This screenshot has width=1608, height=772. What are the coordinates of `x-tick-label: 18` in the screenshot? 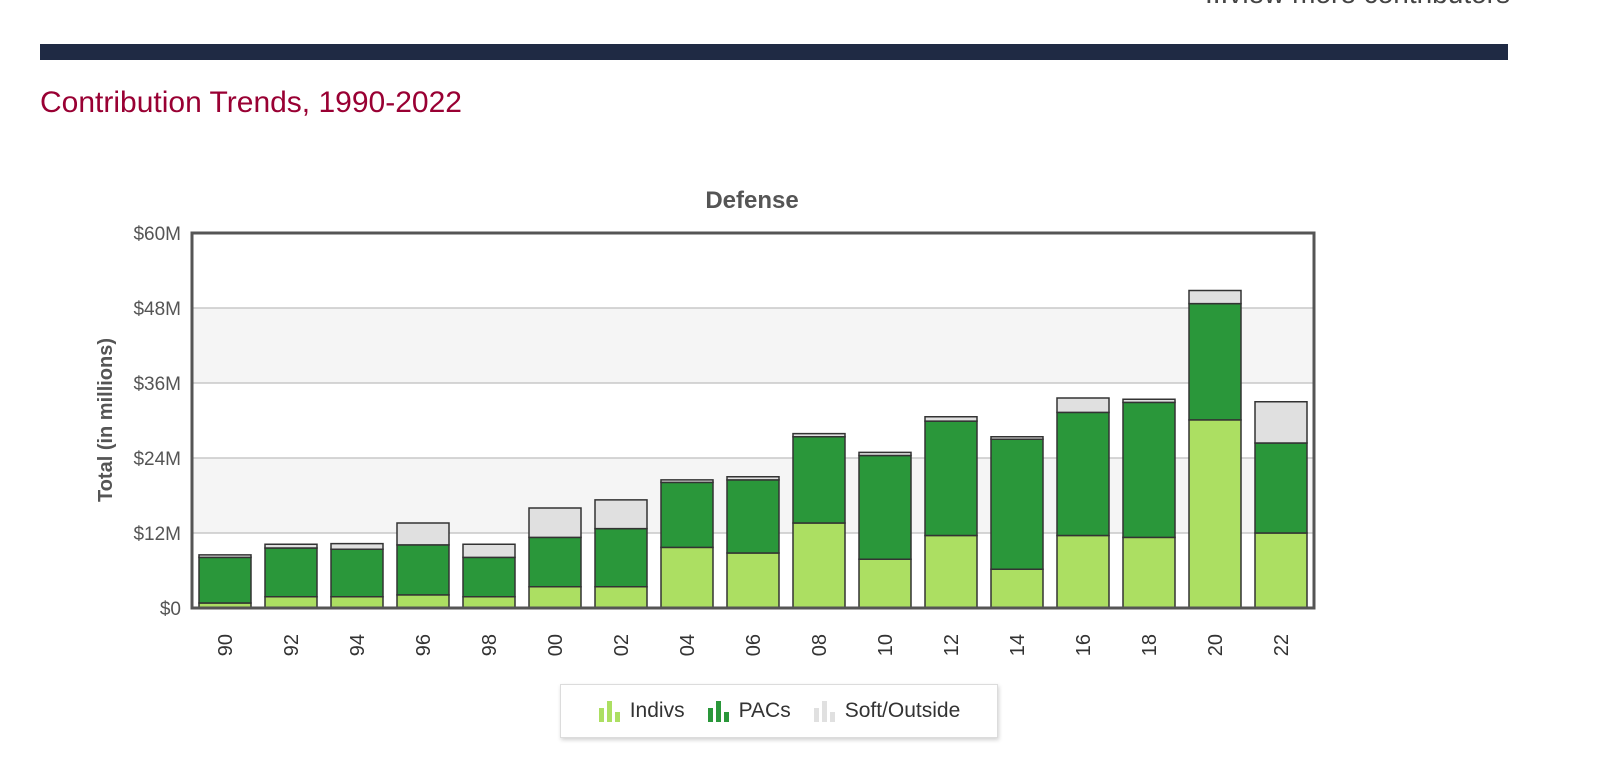 It's located at (1150, 645).